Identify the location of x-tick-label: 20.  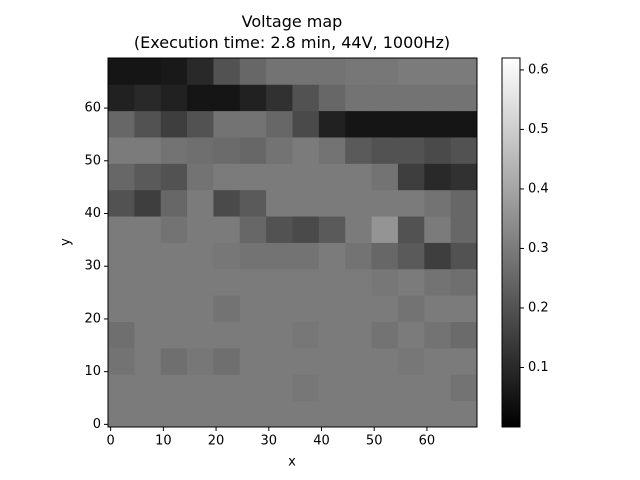
(216, 441).